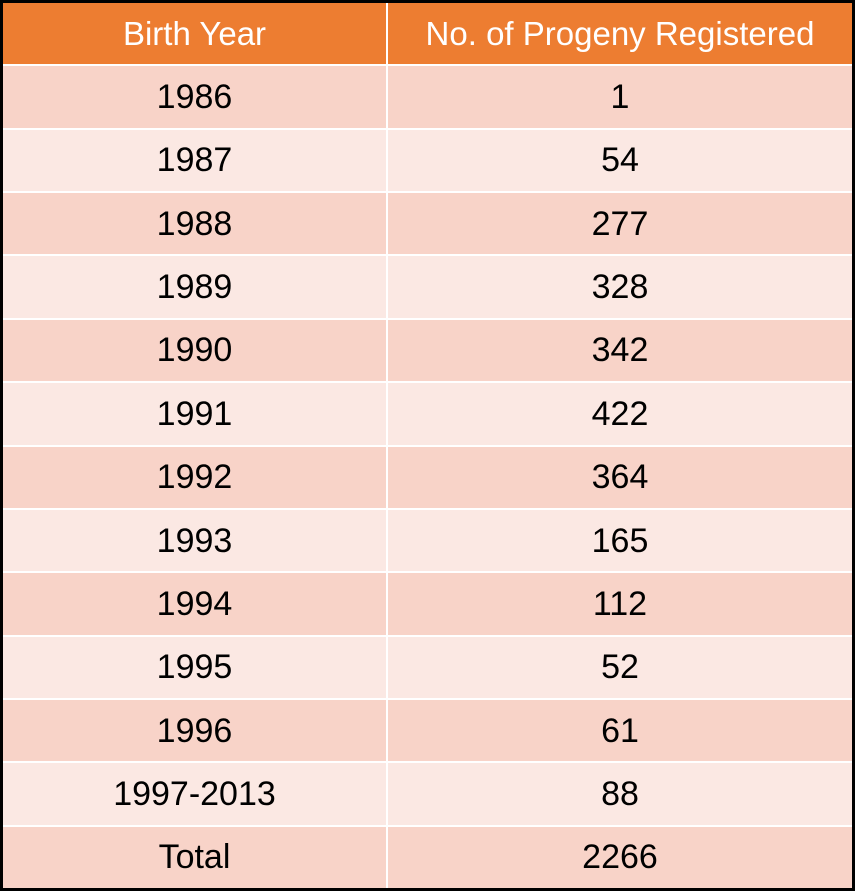 This screenshot has height=891, width=855. I want to click on cell-birth-year: 1995, so click(194, 667).